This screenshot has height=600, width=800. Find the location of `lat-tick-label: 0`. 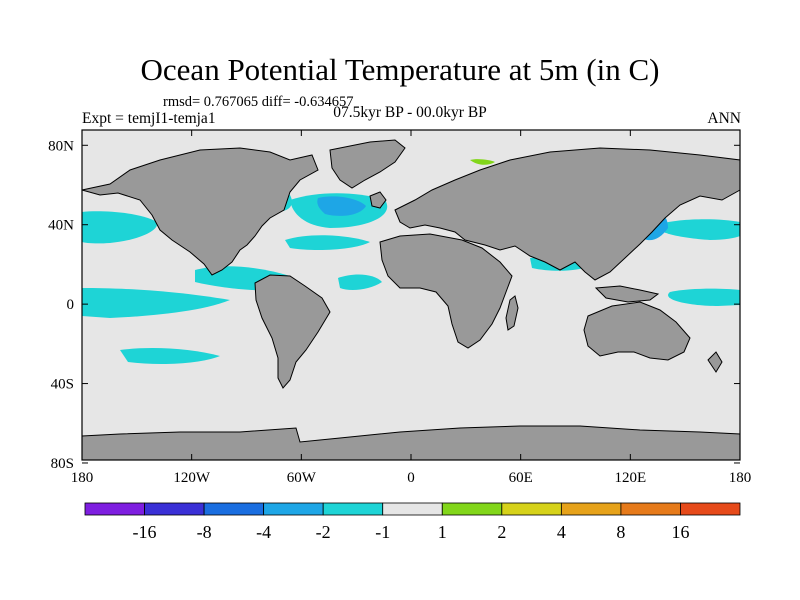

lat-tick-label: 0 is located at coordinates (71, 305).